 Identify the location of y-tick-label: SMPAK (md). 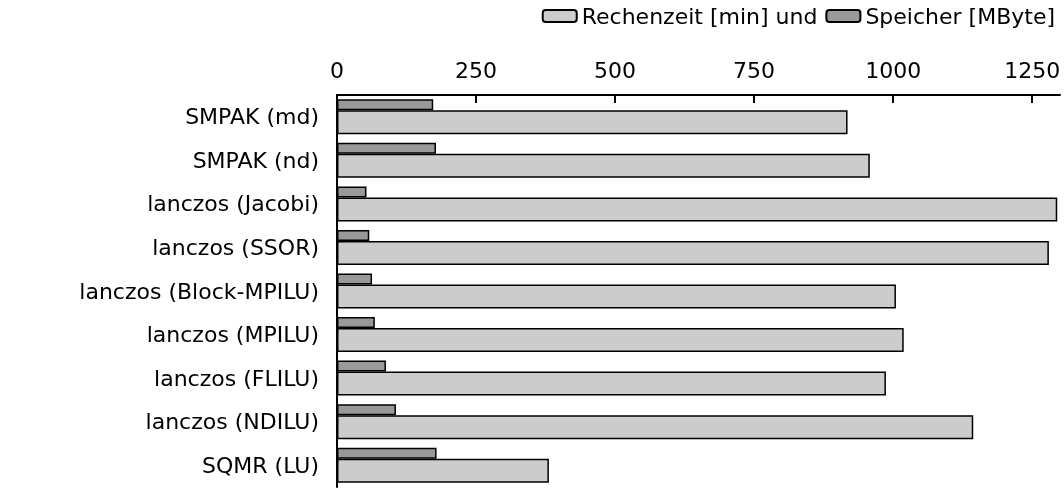
(252, 117).